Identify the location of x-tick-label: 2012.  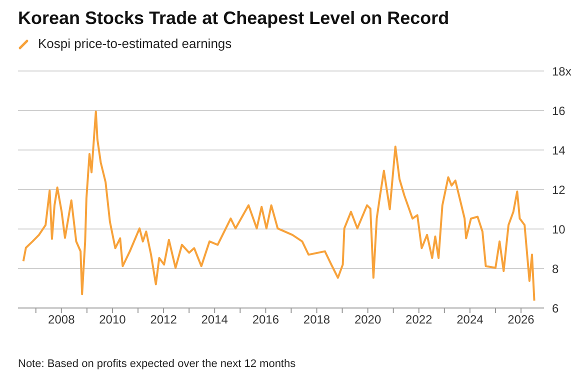
(164, 319).